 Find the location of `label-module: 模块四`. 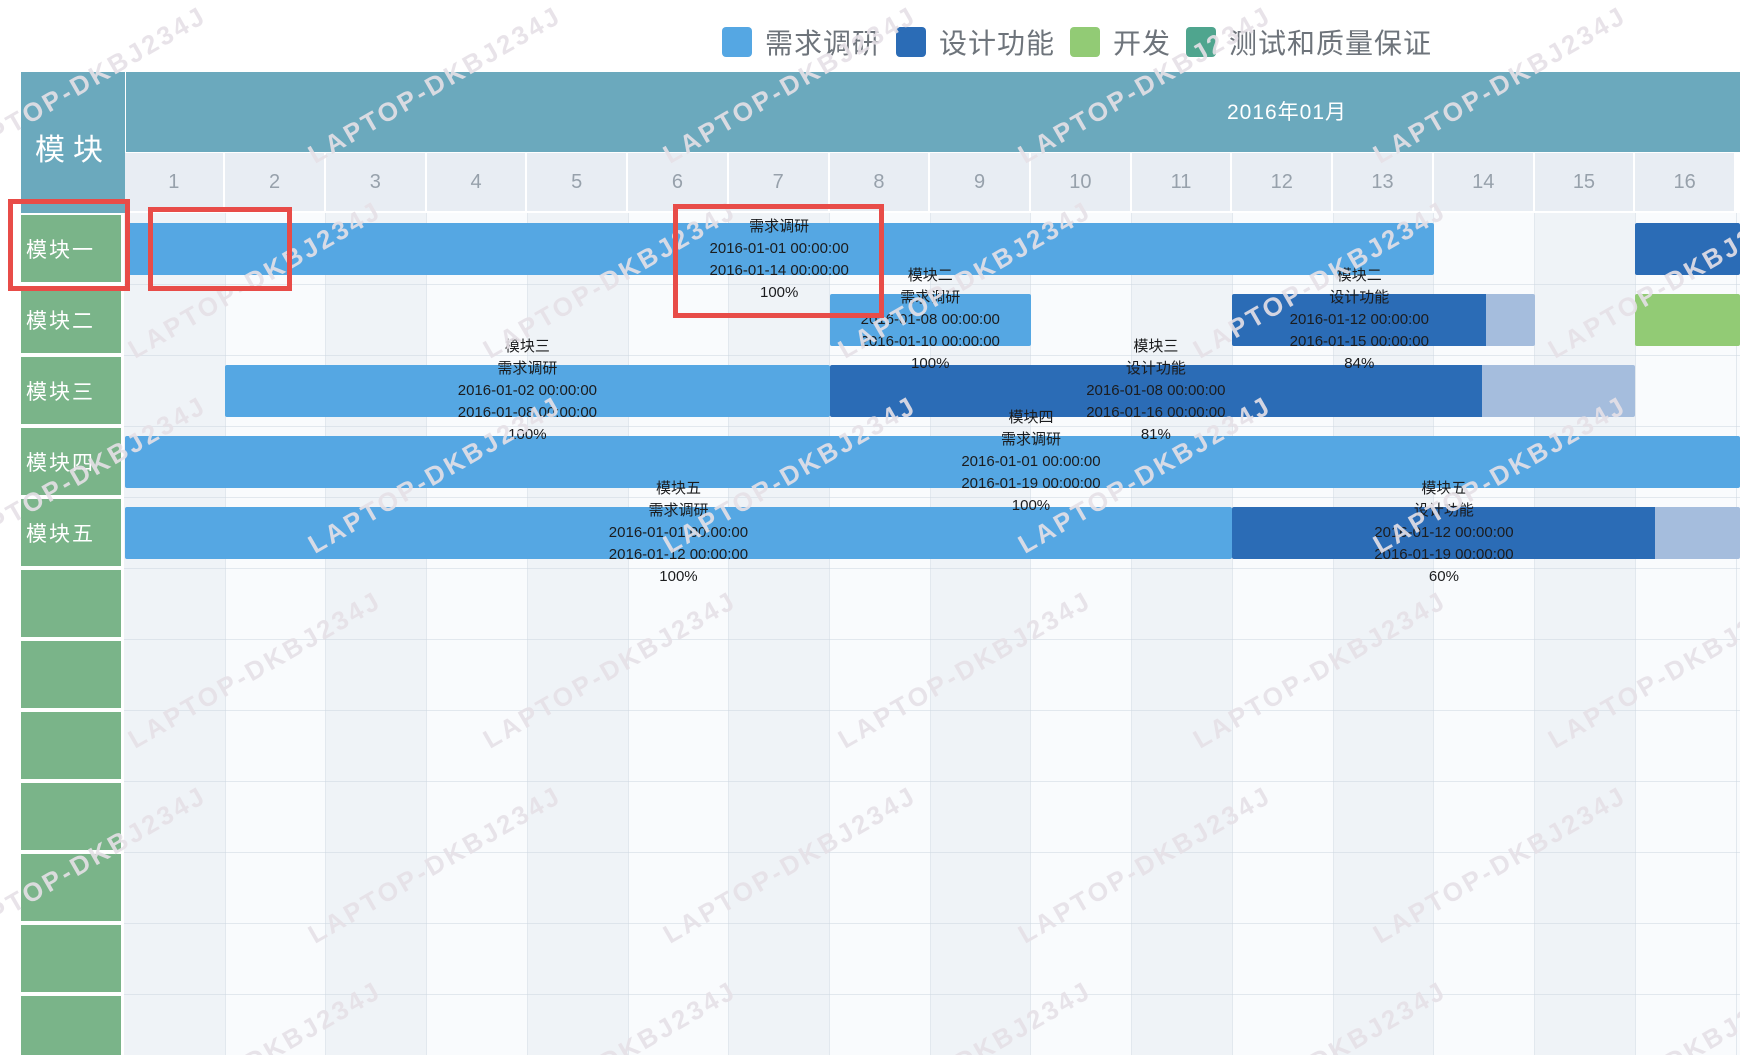

label-module: 模块四 is located at coordinates (1031, 417).